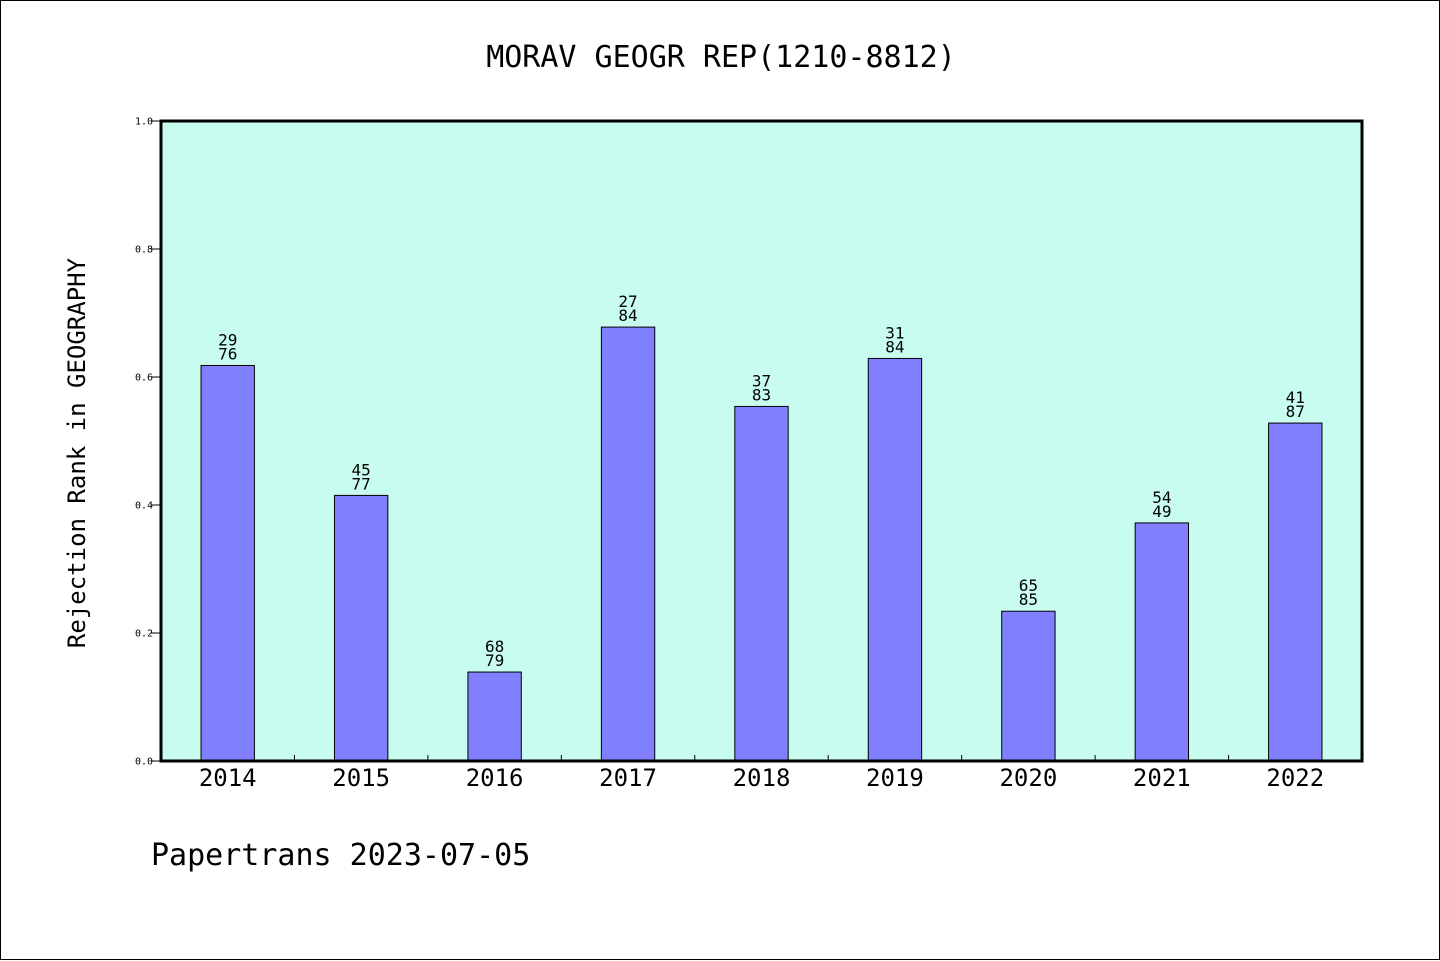  I want to click on y-tick-label: 0.4, so click(144, 506).